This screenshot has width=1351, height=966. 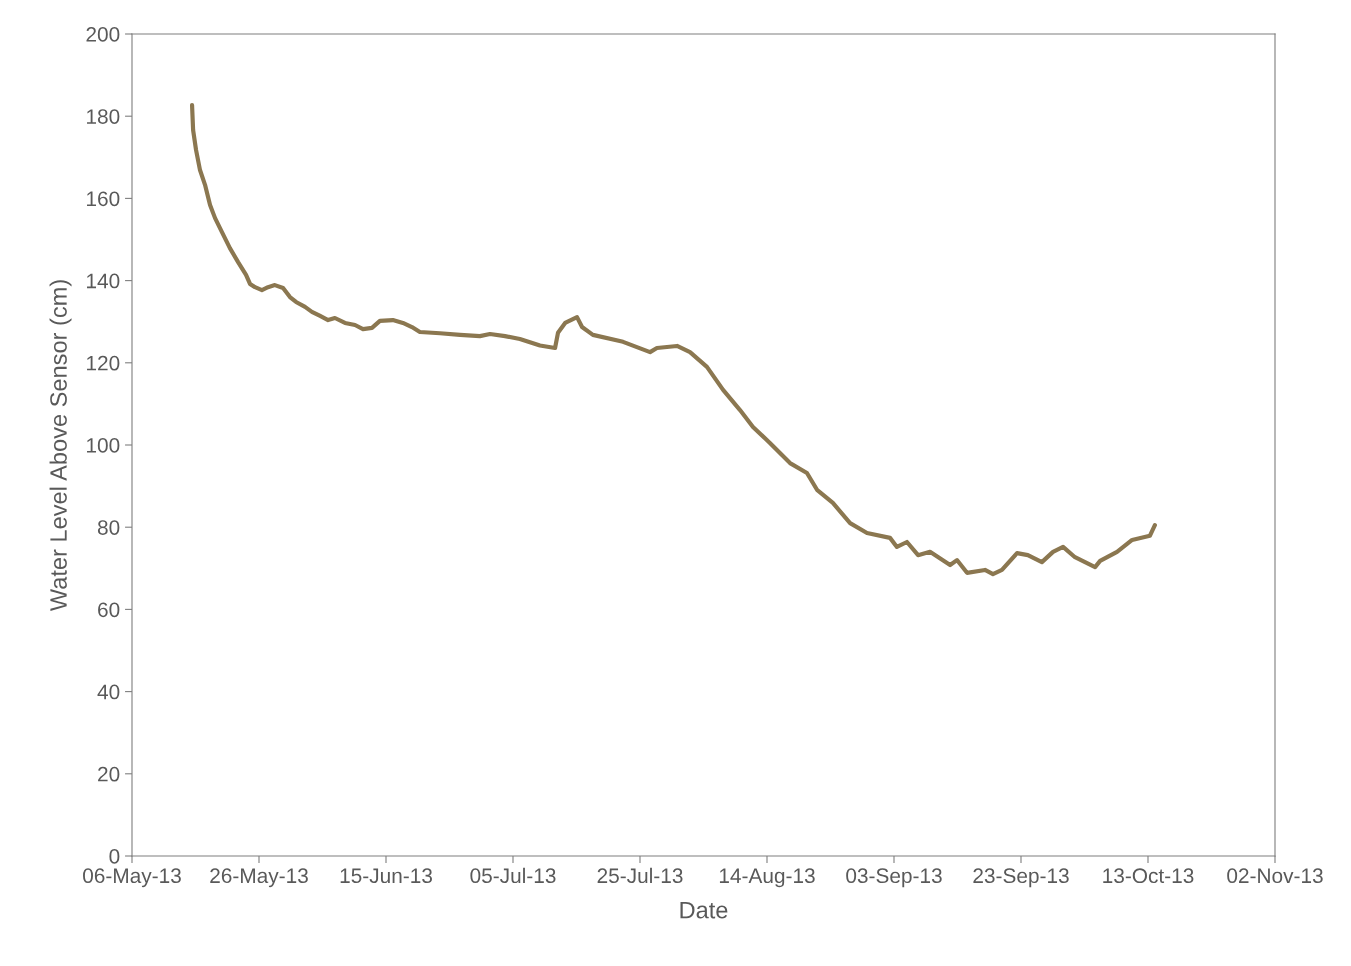 What do you see at coordinates (640, 875) in the screenshot?
I see `x-tick-label: 25-Jul-13` at bounding box center [640, 875].